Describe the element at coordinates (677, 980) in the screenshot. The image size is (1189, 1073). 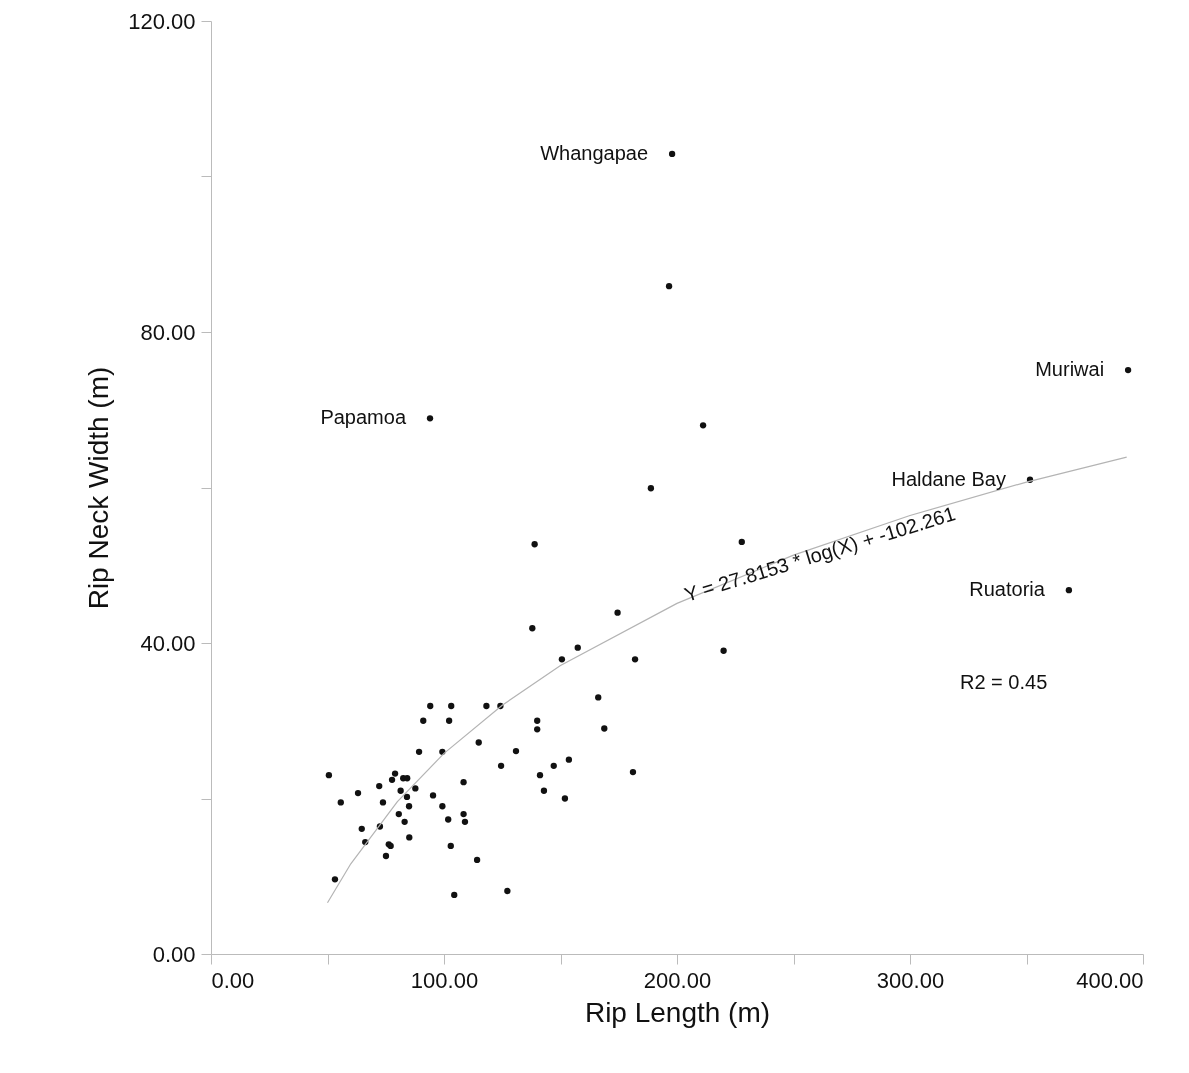
I see `x-tick-label: 200.00` at that location.